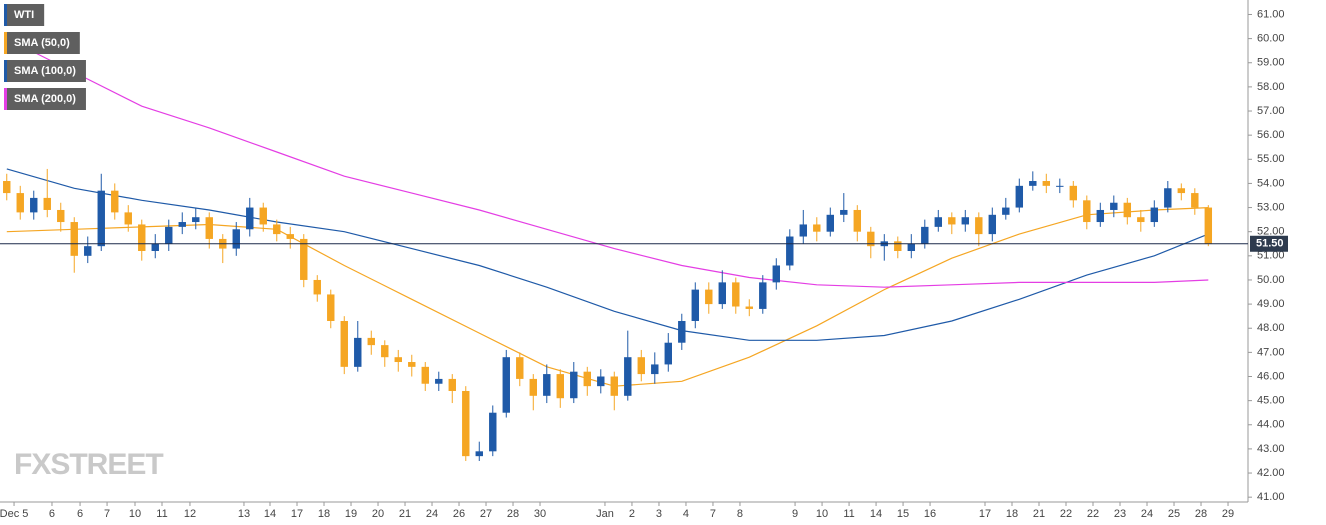 The height and width of the screenshot is (525, 1326). I want to click on y-tick-label: 53.00, so click(1271, 207).